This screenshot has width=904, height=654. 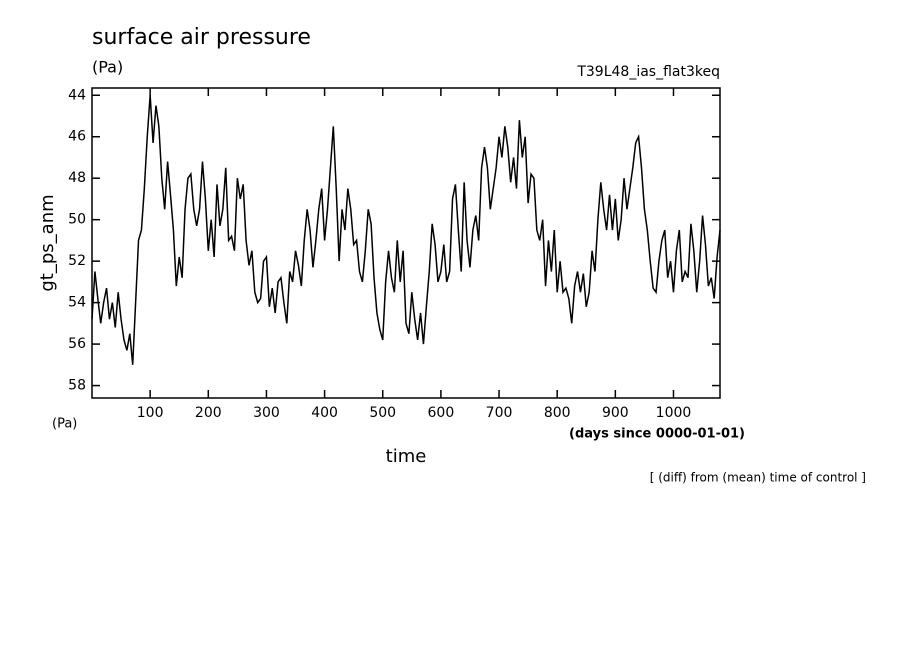 I want to click on x-tick-label: 400, so click(x=324, y=413).